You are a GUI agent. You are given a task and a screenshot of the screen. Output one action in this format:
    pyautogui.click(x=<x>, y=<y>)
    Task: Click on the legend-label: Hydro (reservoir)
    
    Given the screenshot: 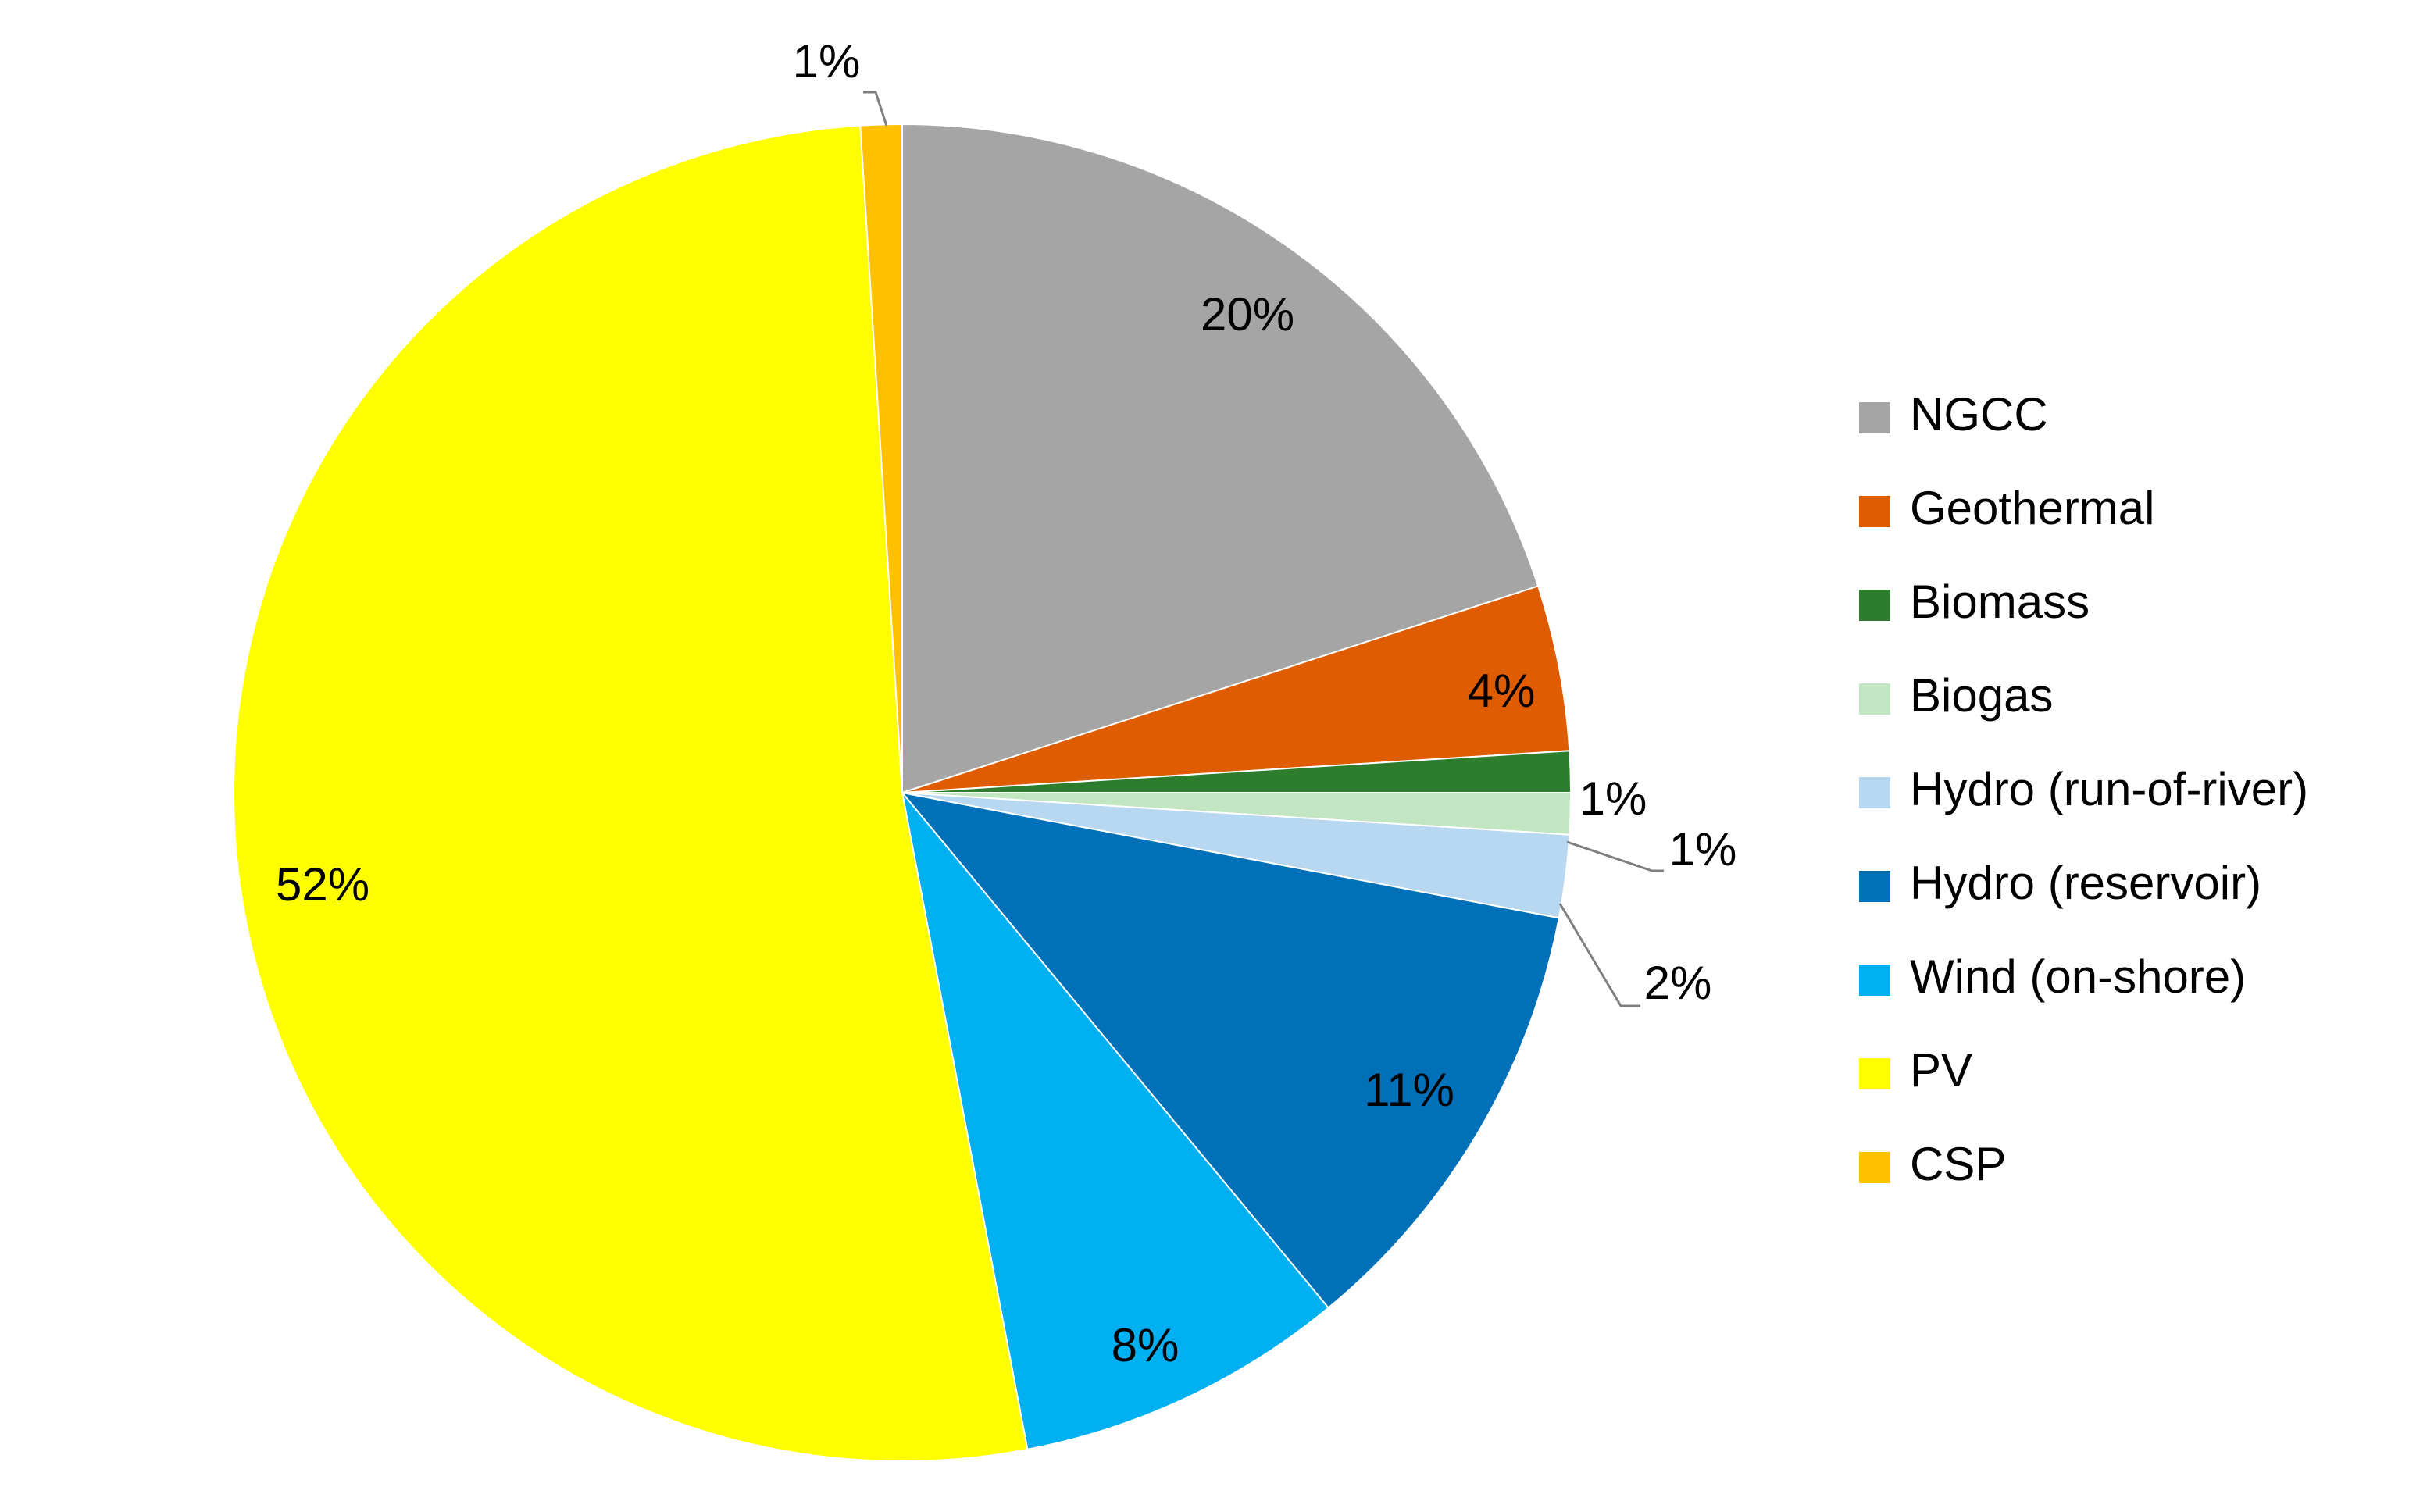 What is the action you would take?
    pyautogui.click(x=2085, y=883)
    